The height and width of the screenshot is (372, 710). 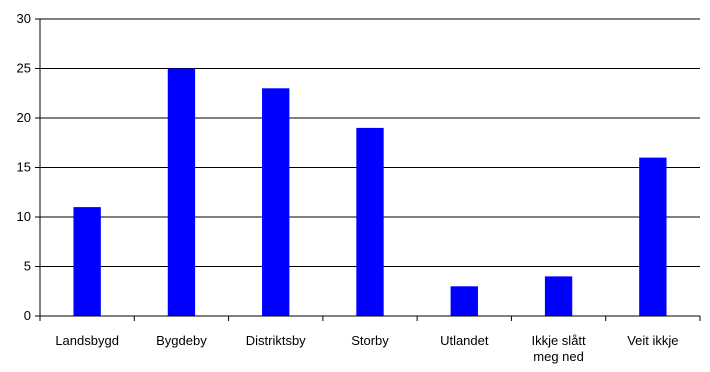 What do you see at coordinates (653, 236) in the screenshot?
I see `bar-veit-ikkje` at bounding box center [653, 236].